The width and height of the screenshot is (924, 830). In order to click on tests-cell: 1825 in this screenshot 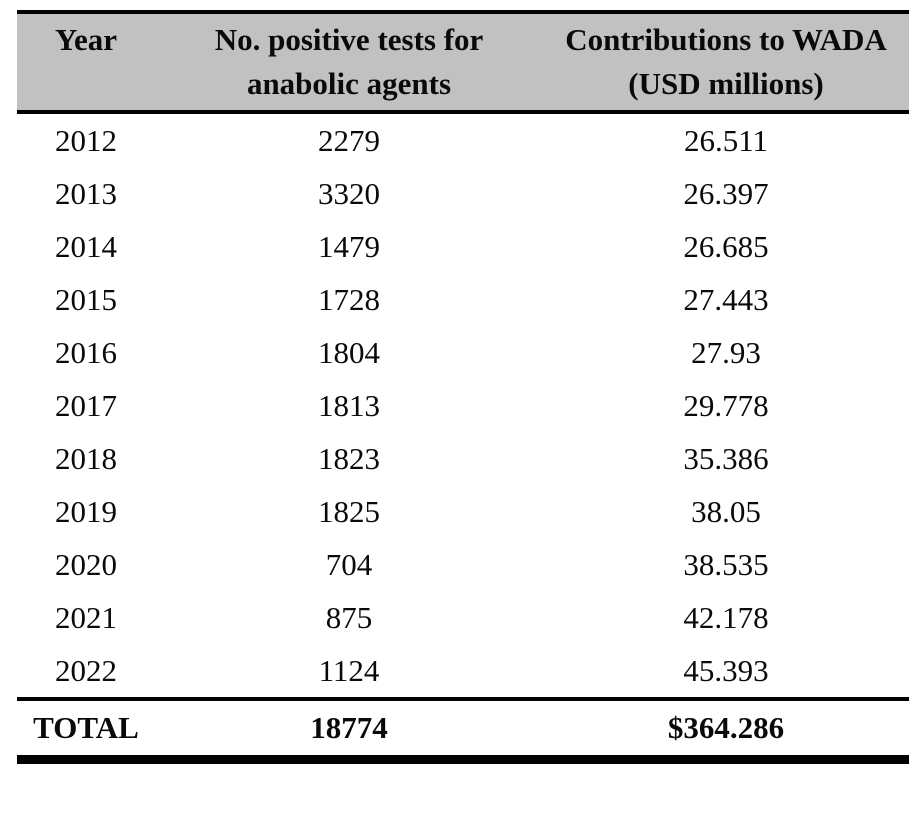, I will do `click(349, 511)`.